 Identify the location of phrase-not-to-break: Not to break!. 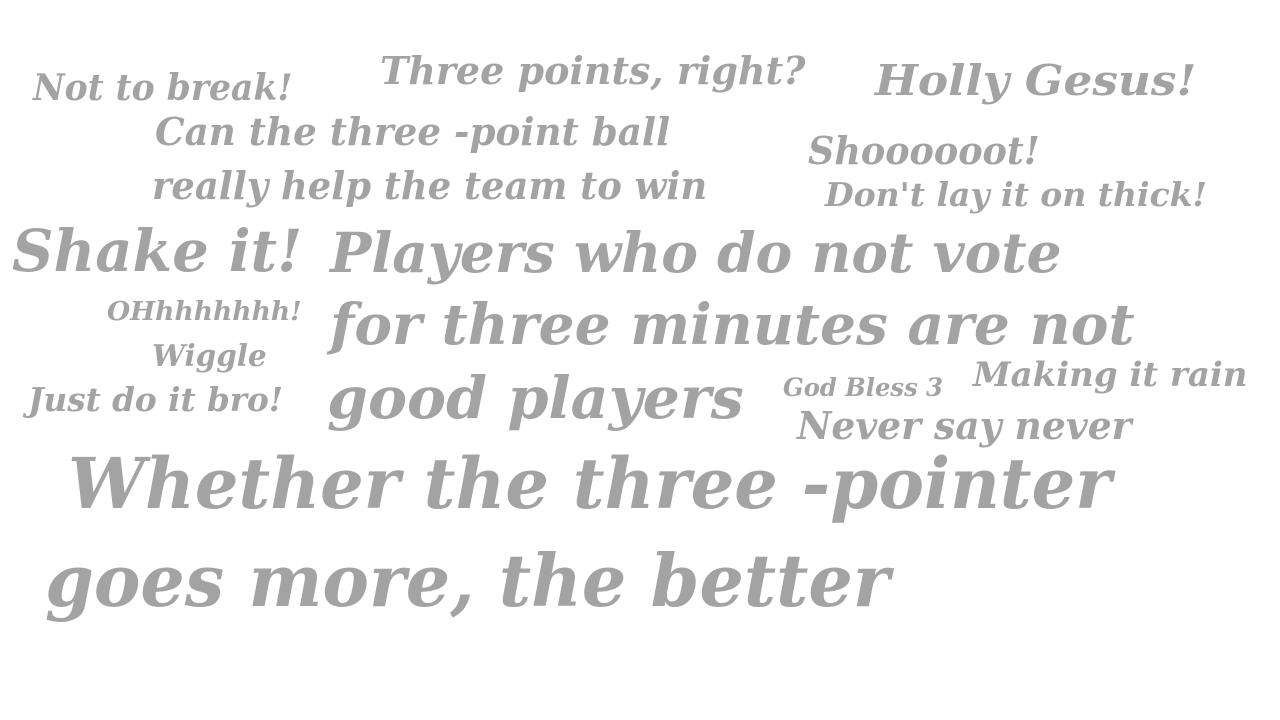
(163, 88).